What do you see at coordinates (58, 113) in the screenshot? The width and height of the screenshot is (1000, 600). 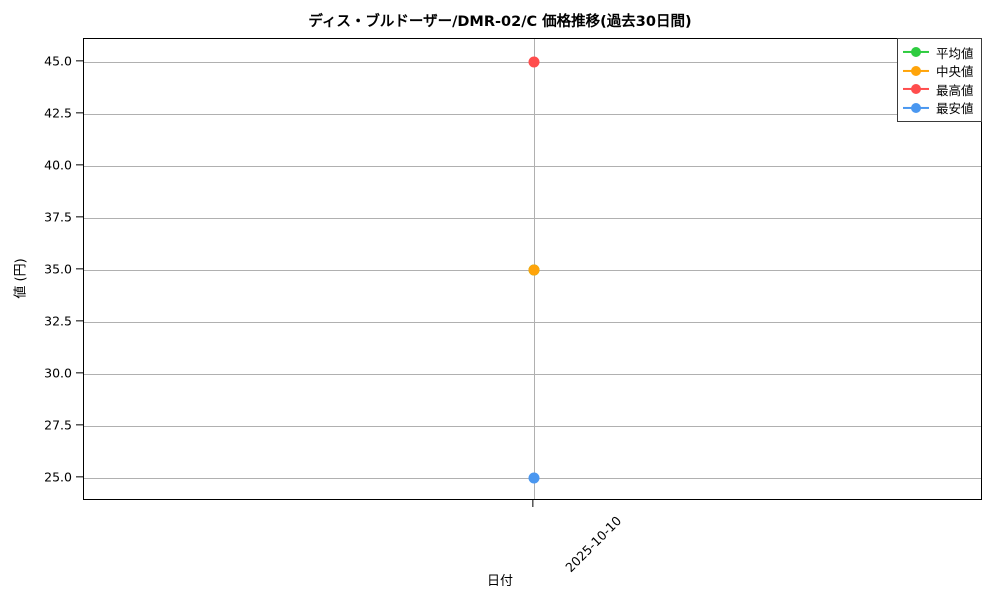 I see `y-axis-tick-label: 42.5` at bounding box center [58, 113].